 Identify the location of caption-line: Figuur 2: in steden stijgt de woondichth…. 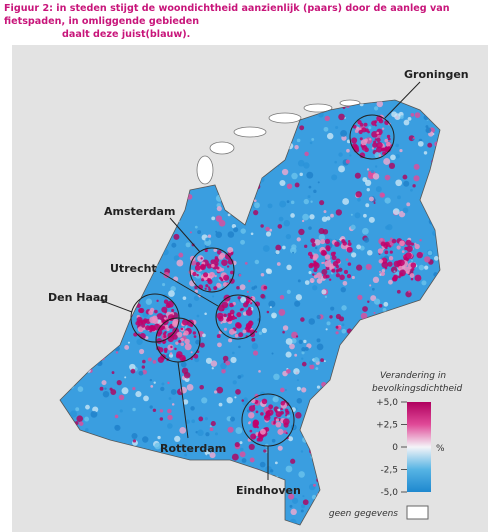
(227, 15).